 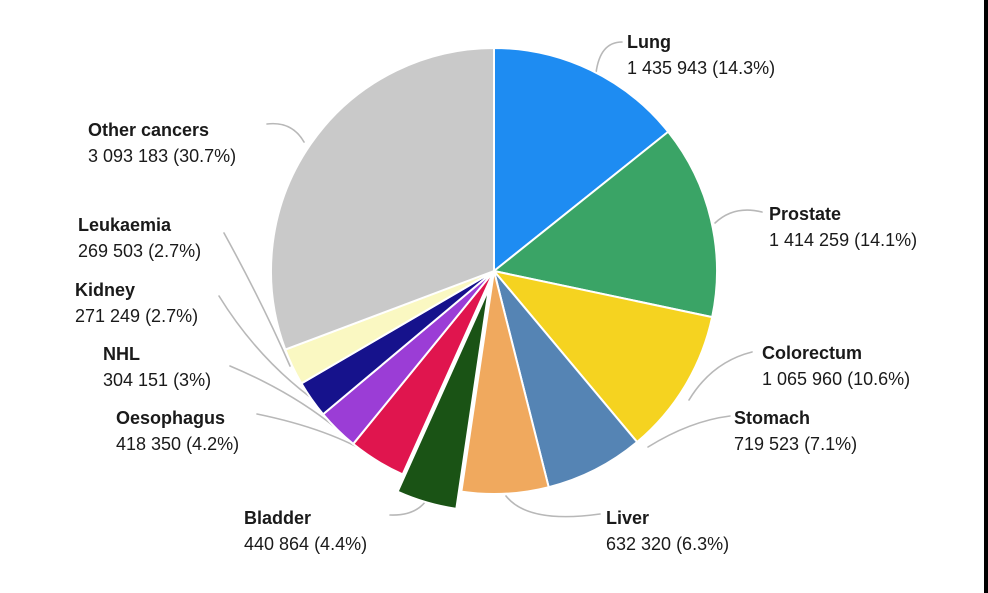 I want to click on slice-value: 271 249 (2.7%), so click(x=137, y=316).